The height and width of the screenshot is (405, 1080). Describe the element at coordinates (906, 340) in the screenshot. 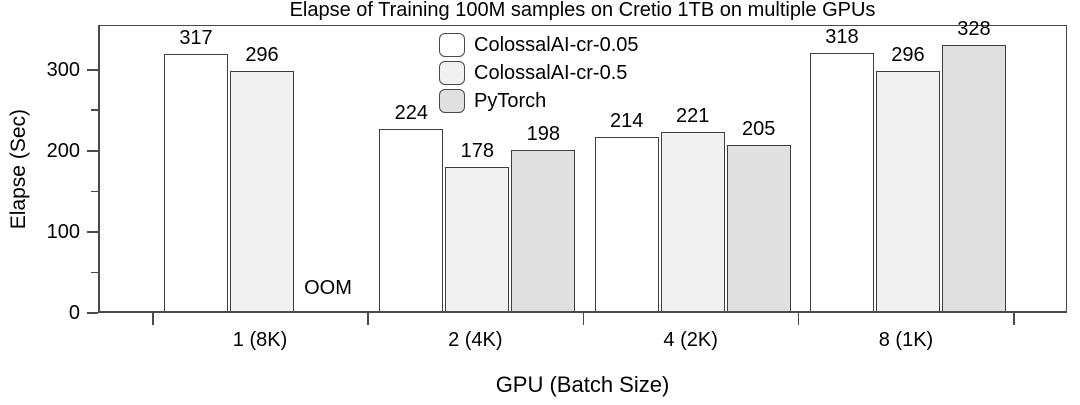

I see `x-tick-label-8 (1K): 8 (1K)` at that location.